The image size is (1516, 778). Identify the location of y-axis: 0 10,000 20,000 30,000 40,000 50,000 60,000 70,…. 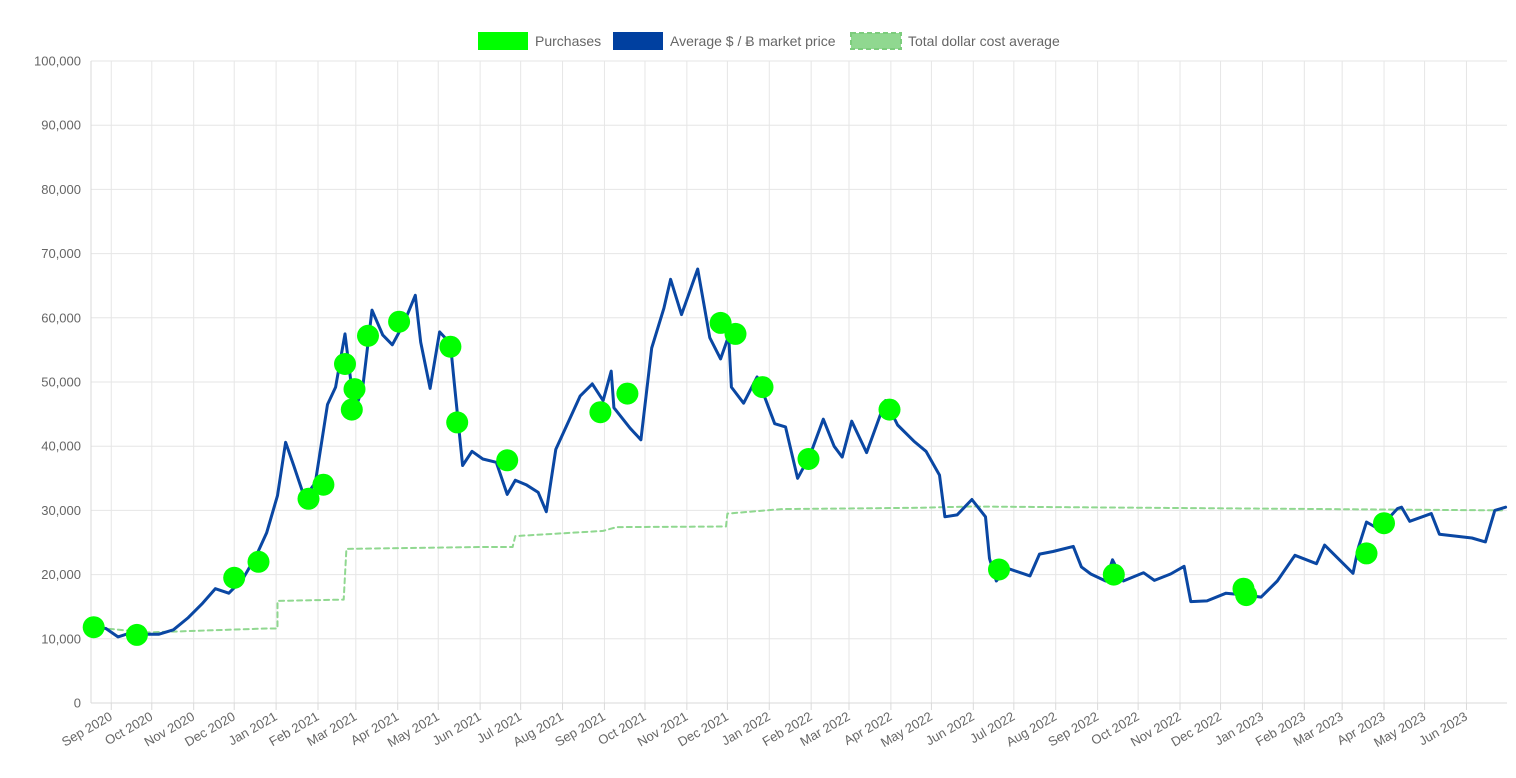
(57, 382).